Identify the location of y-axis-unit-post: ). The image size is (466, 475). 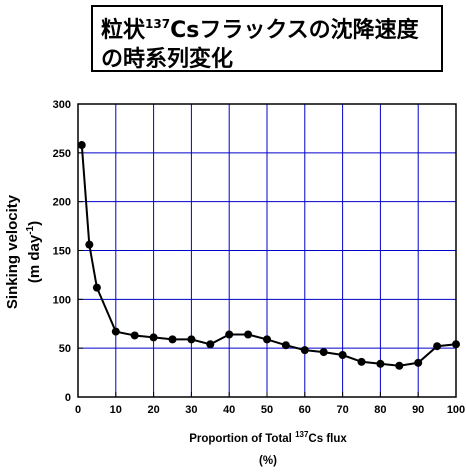
(34, 223).